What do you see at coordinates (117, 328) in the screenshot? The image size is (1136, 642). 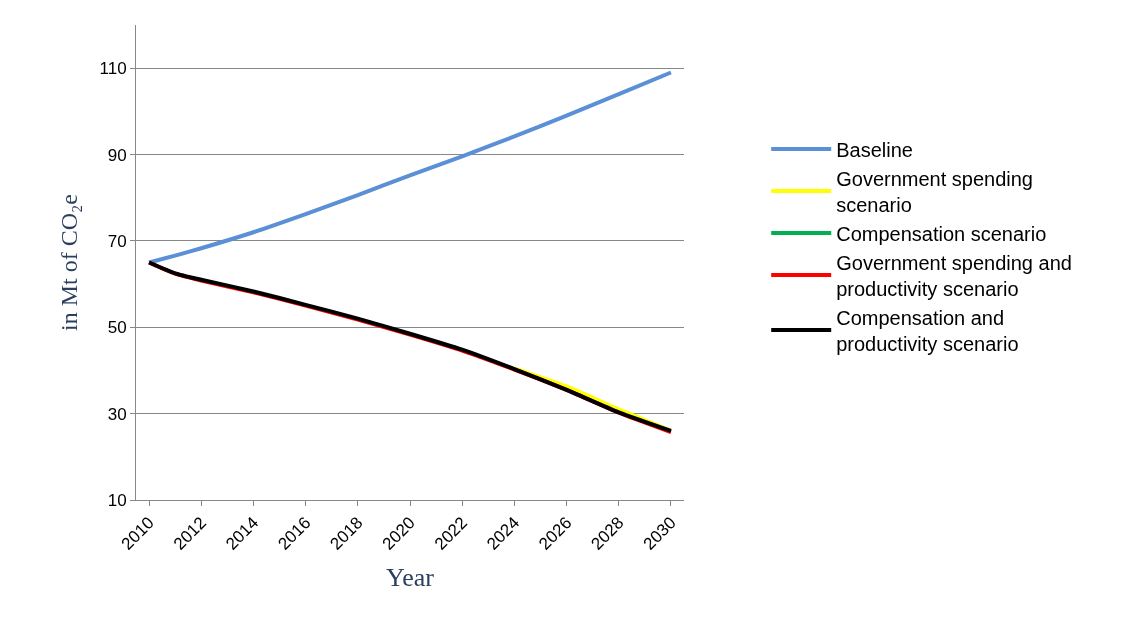 I see `y-tick-label: 50` at bounding box center [117, 328].